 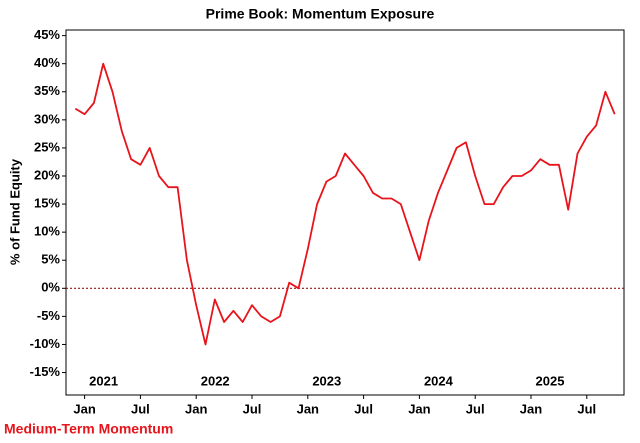 What do you see at coordinates (215, 380) in the screenshot?
I see `year-label: 2022` at bounding box center [215, 380].